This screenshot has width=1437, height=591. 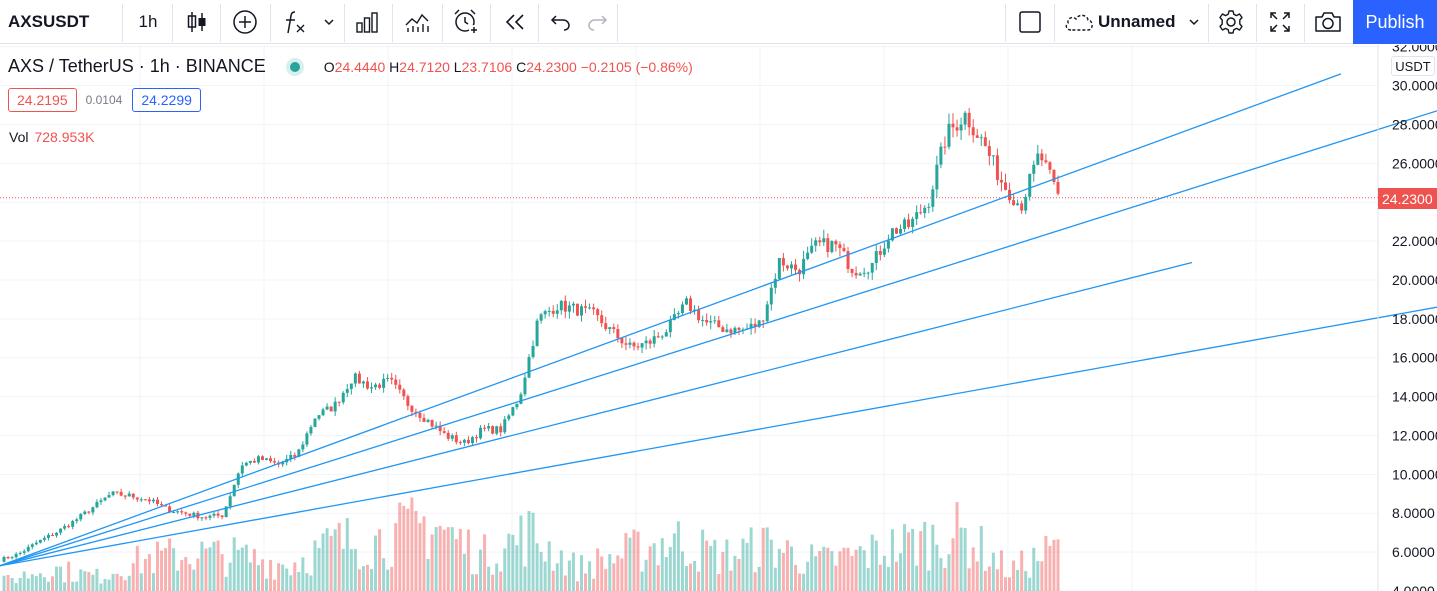 I want to click on price-tick-label: 16.0000, so click(x=1414, y=358).